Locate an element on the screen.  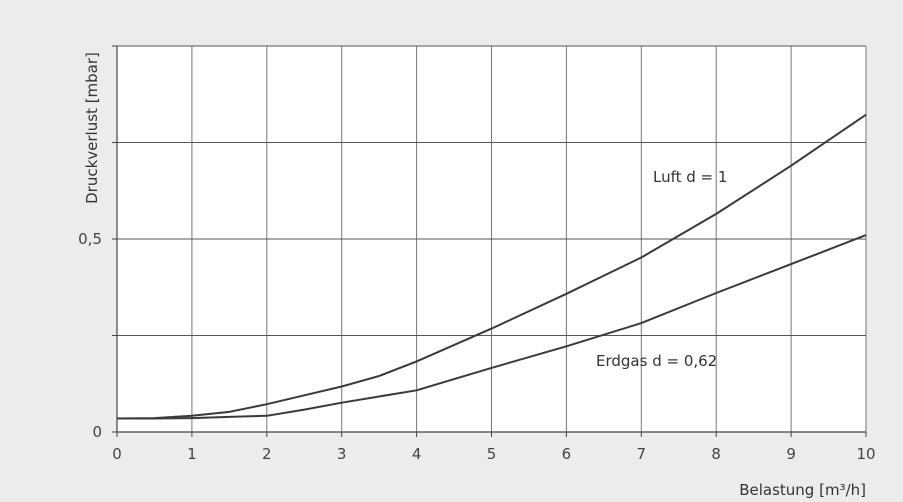
annotation-erdgas: Erdgas d = 0,62 is located at coordinates (656, 361).